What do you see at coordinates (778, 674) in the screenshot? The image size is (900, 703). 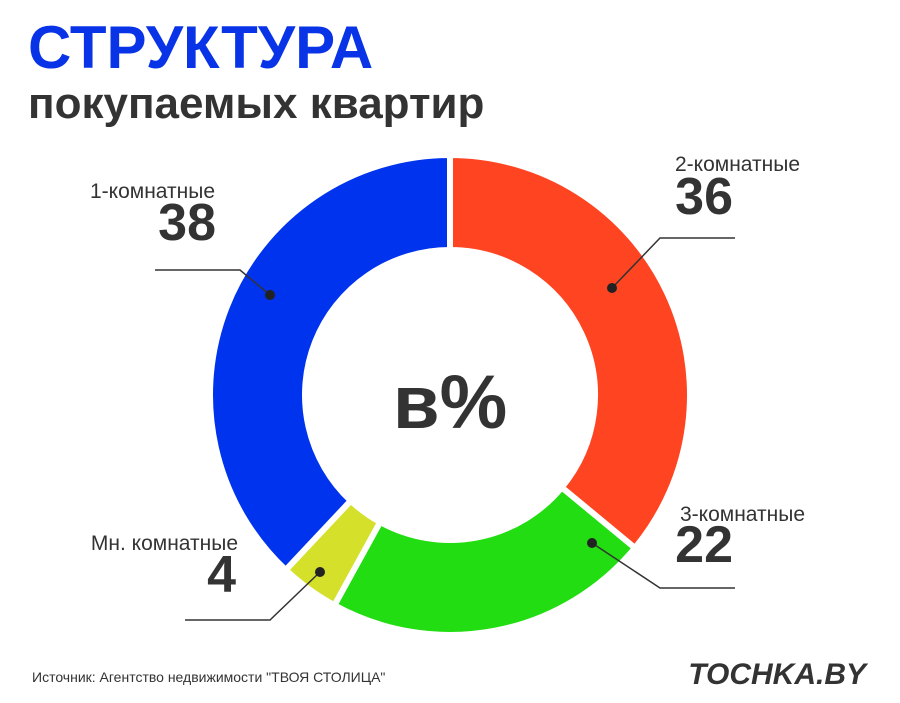 I see `logo: TOCHKA.BY` at bounding box center [778, 674].